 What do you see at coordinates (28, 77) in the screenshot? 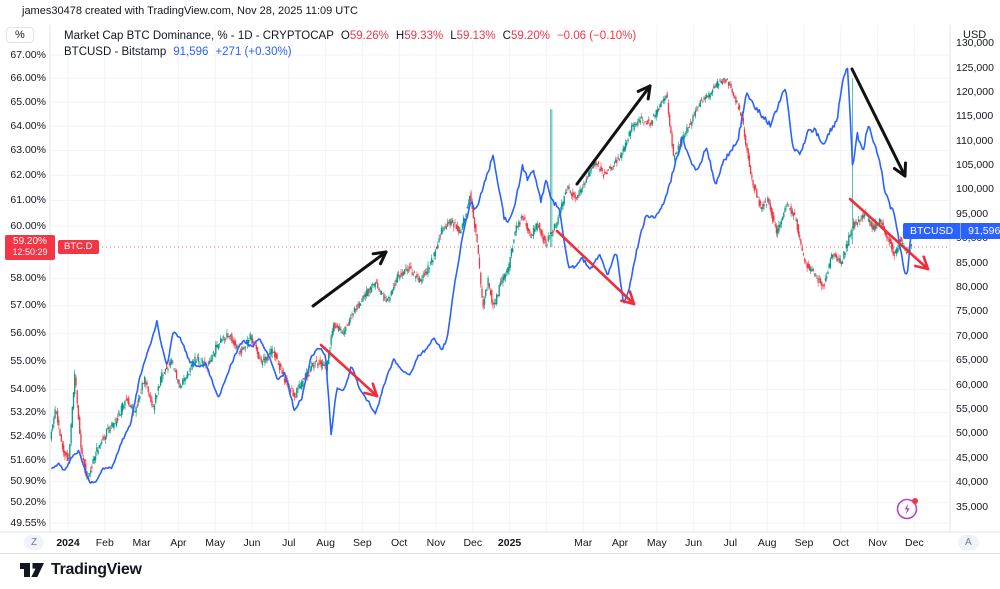
I see `left-axis-tick: 66.00%` at bounding box center [28, 77].